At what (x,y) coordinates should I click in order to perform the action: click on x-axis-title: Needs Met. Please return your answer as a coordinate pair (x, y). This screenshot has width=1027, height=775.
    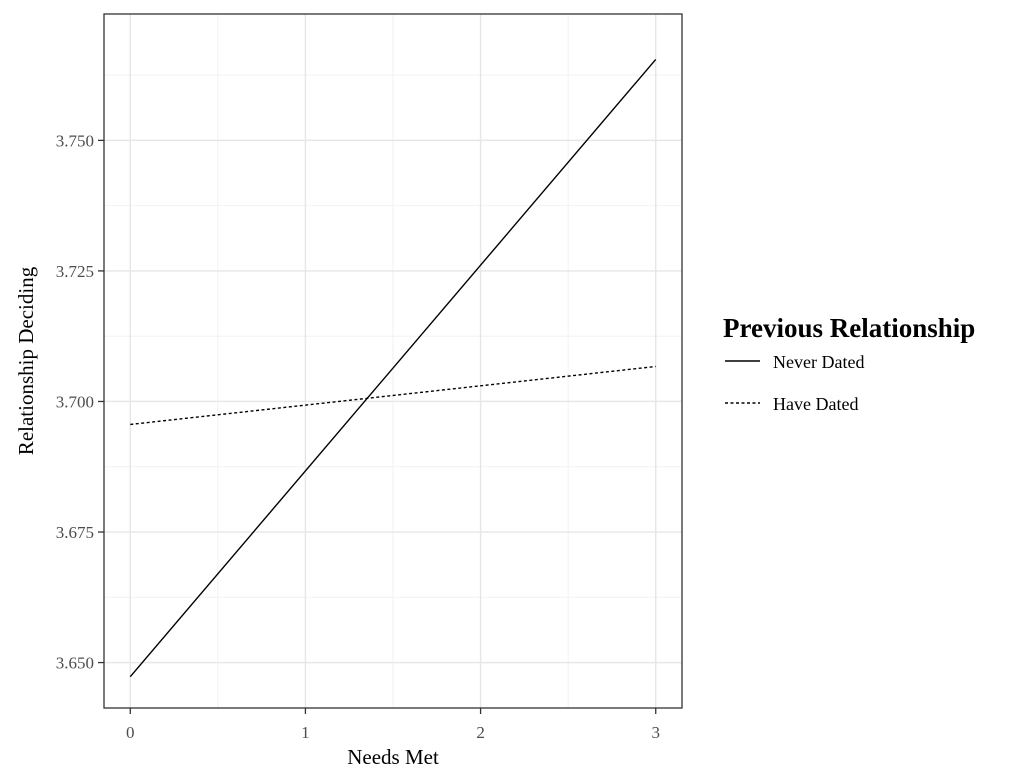
    Looking at the image, I should click on (393, 757).